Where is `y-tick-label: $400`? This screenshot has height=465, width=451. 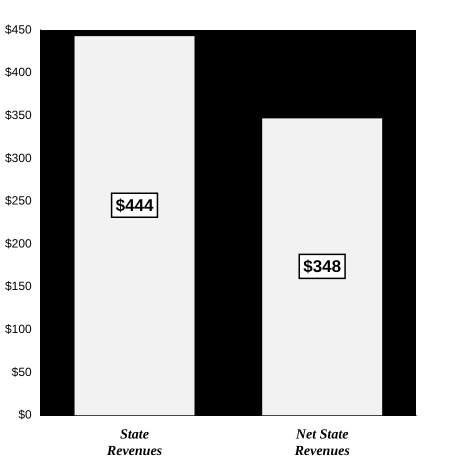
y-tick-label: $400 is located at coordinates (18, 72).